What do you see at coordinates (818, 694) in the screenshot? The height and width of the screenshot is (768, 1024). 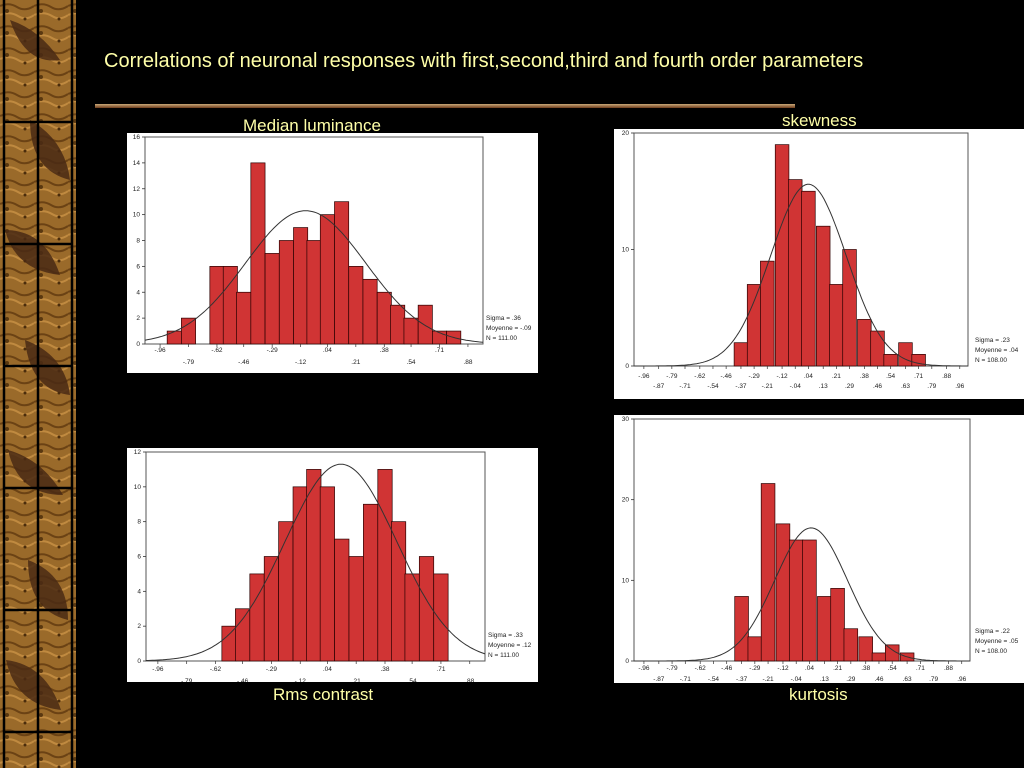 I see `caption-kurtosis: kurtosis` at bounding box center [818, 694].